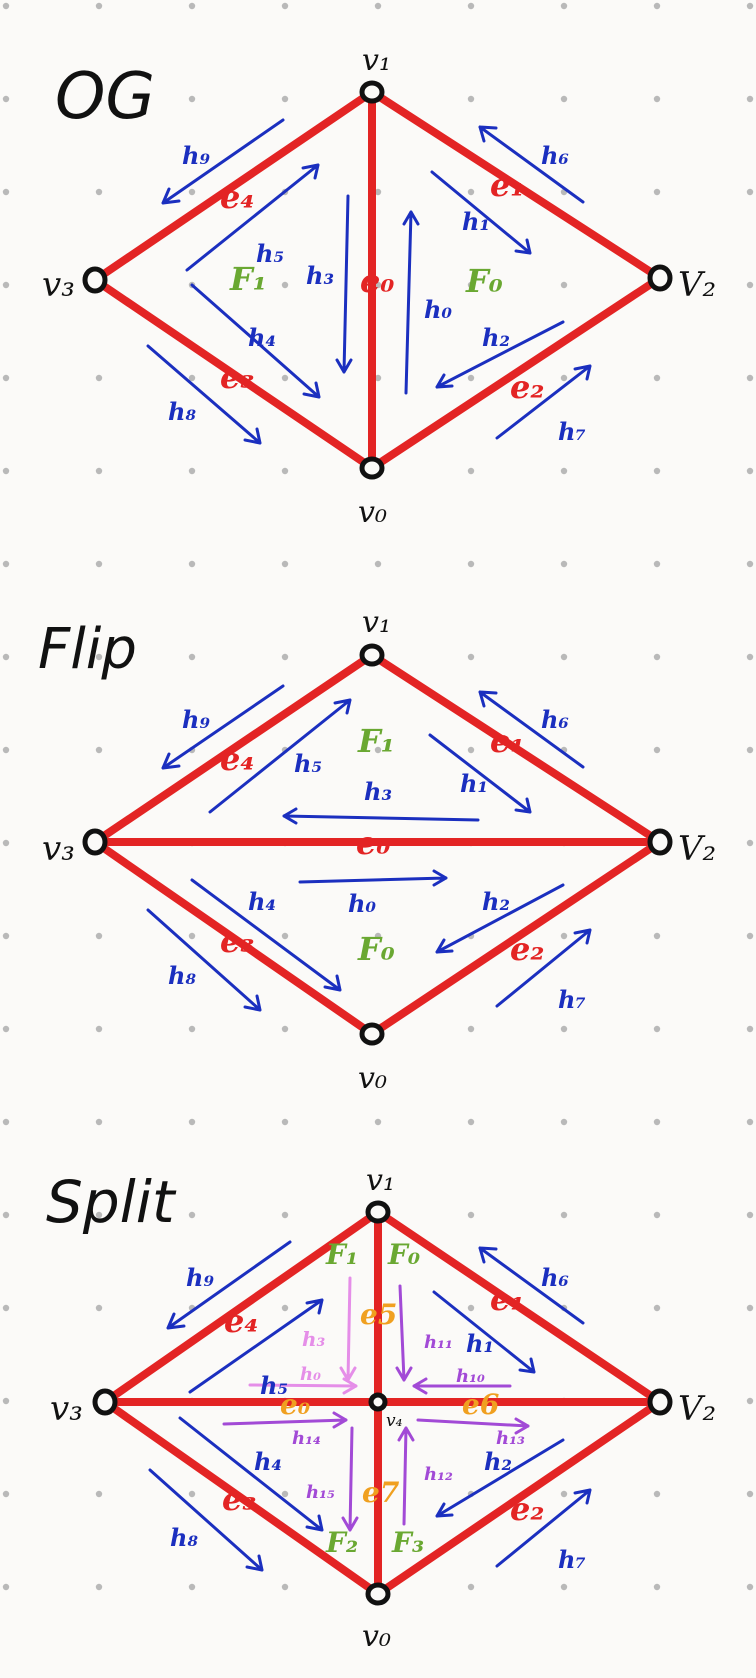 The image size is (756, 1678). What do you see at coordinates (555, 1277) in the screenshot?
I see `halfedge-label-h6: h₆` at bounding box center [555, 1277].